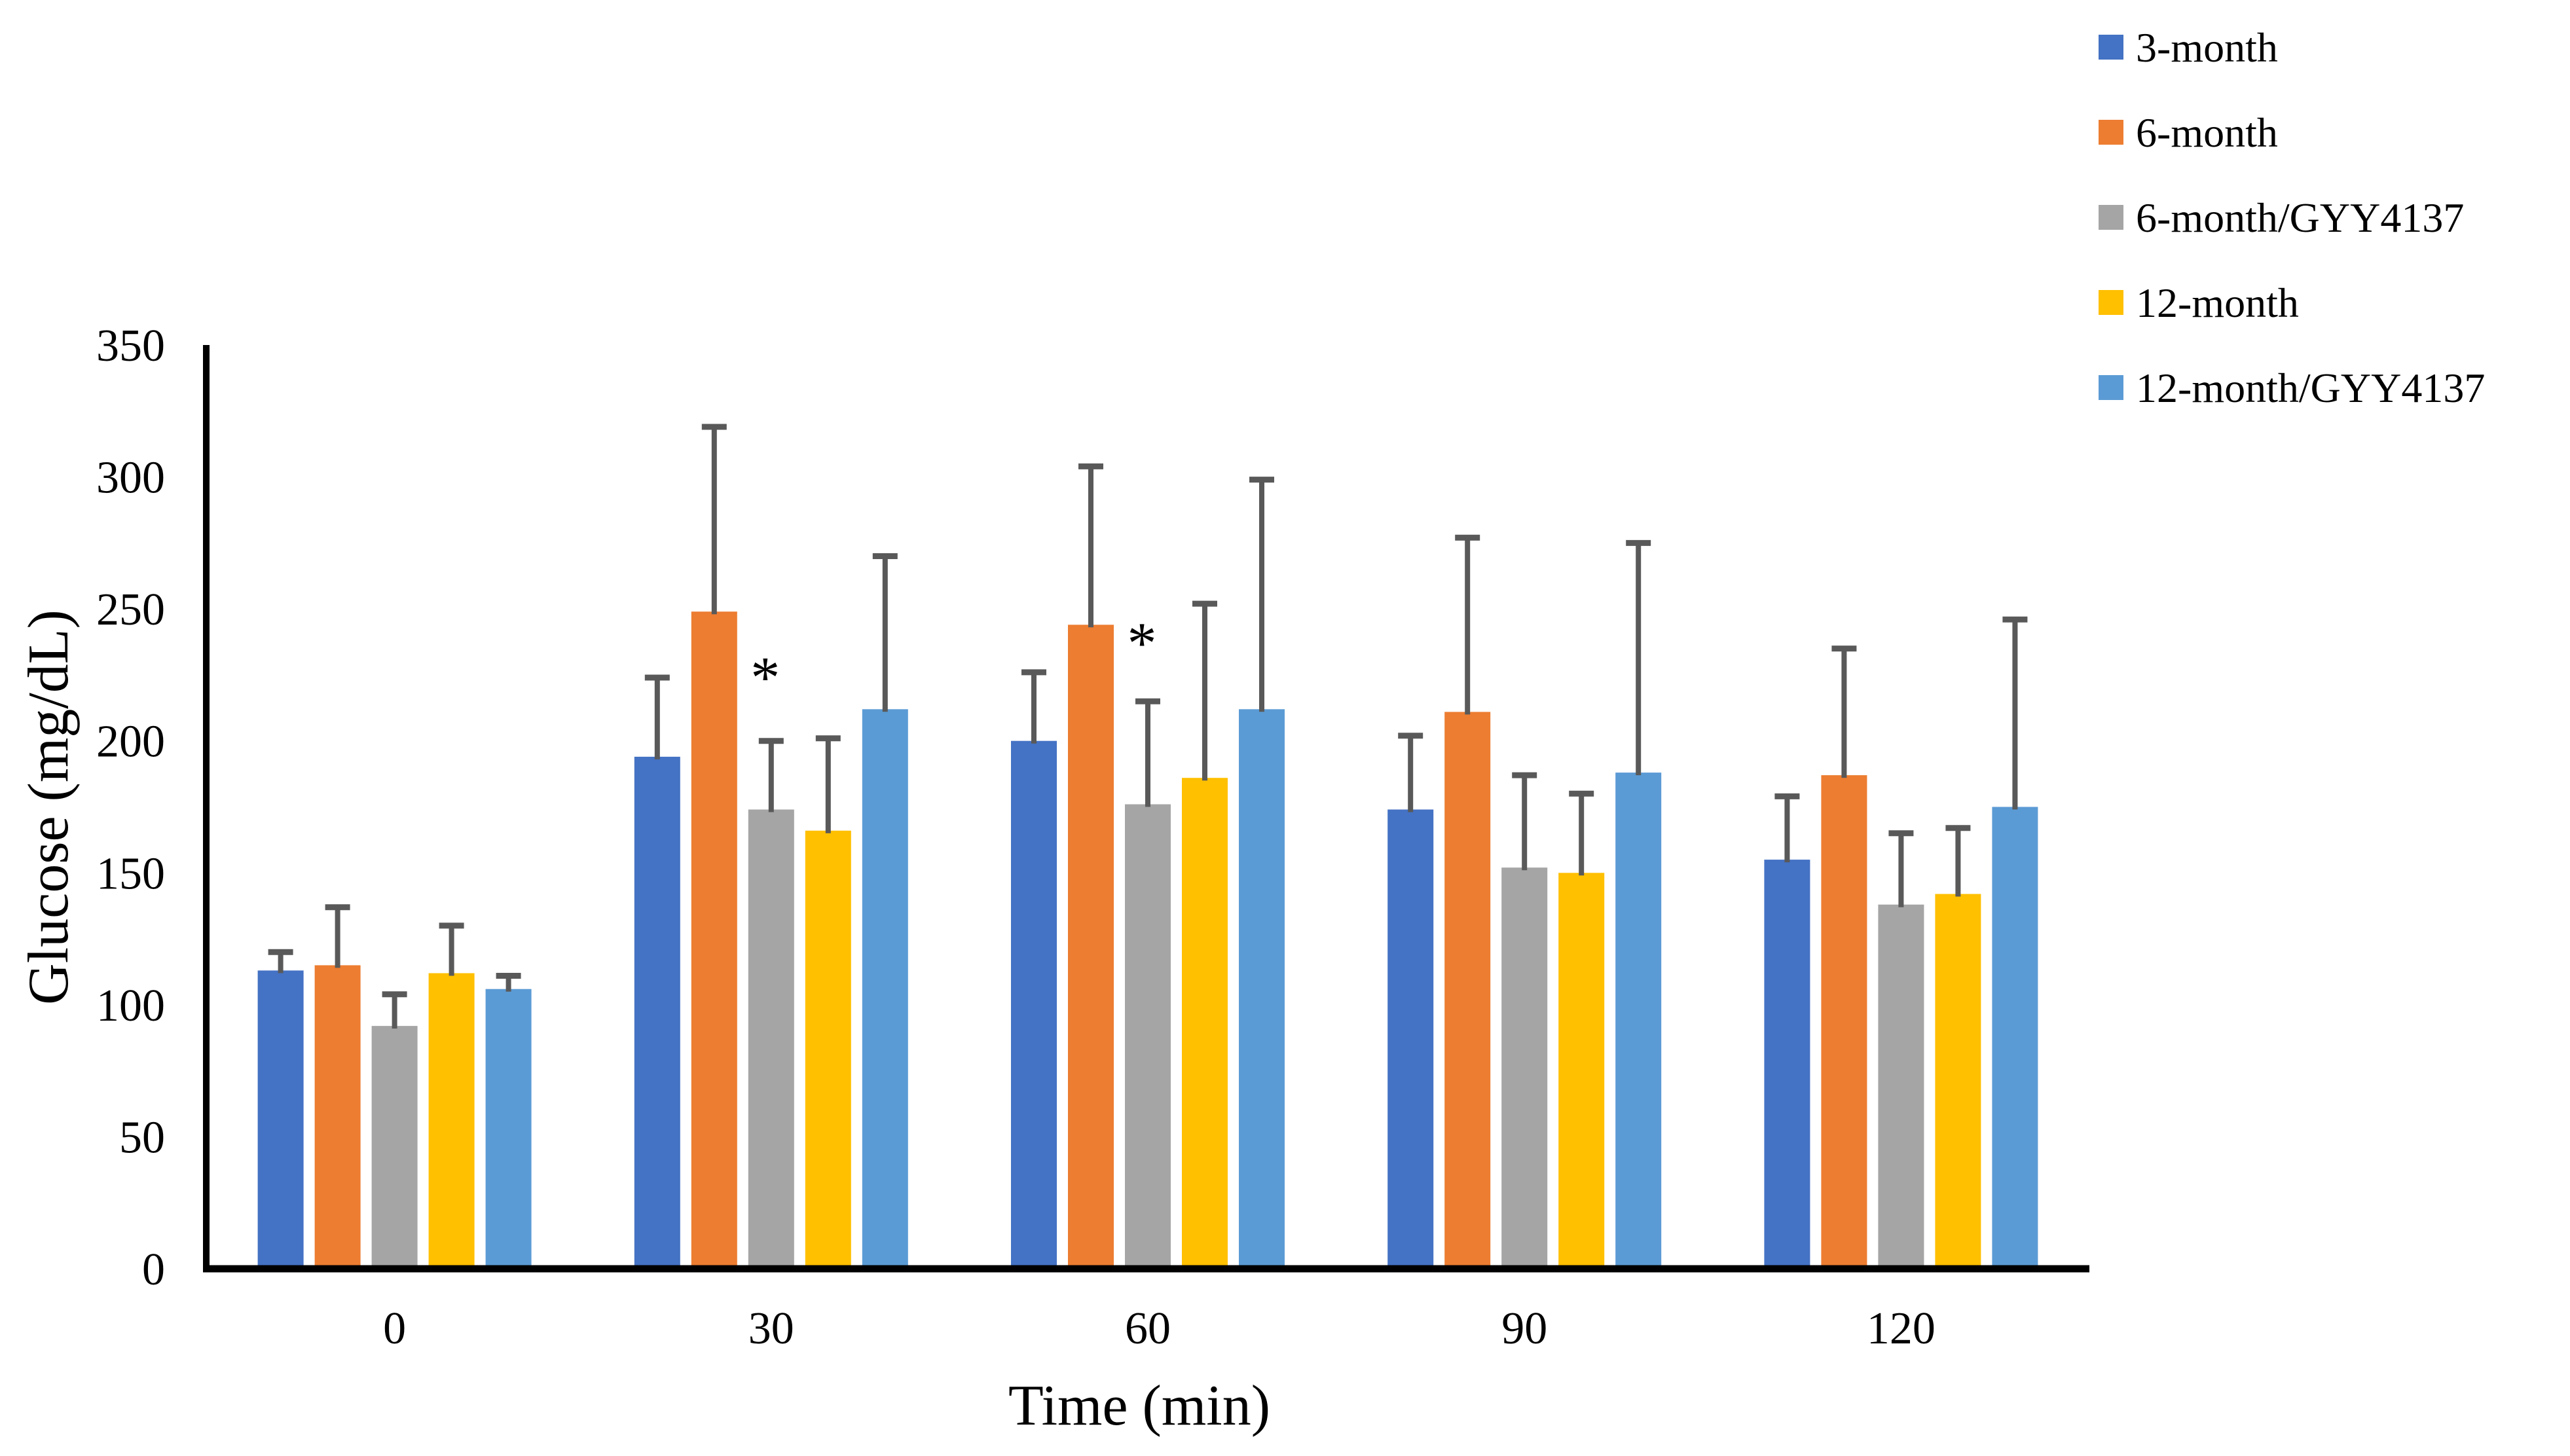 Image resolution: width=2570 pixels, height=1456 pixels. Describe the element at coordinates (451, 1121) in the screenshot. I see `bar-12-month-t0` at that location.